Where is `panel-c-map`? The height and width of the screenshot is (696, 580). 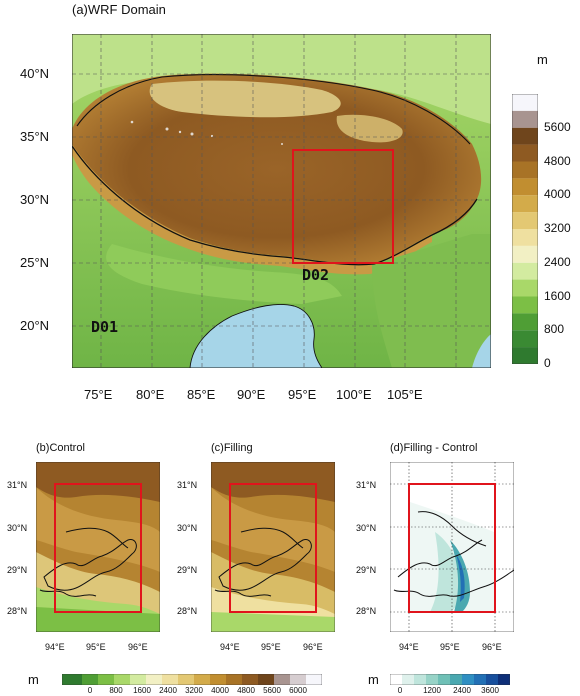 panel-c-map is located at coordinates (273, 547).